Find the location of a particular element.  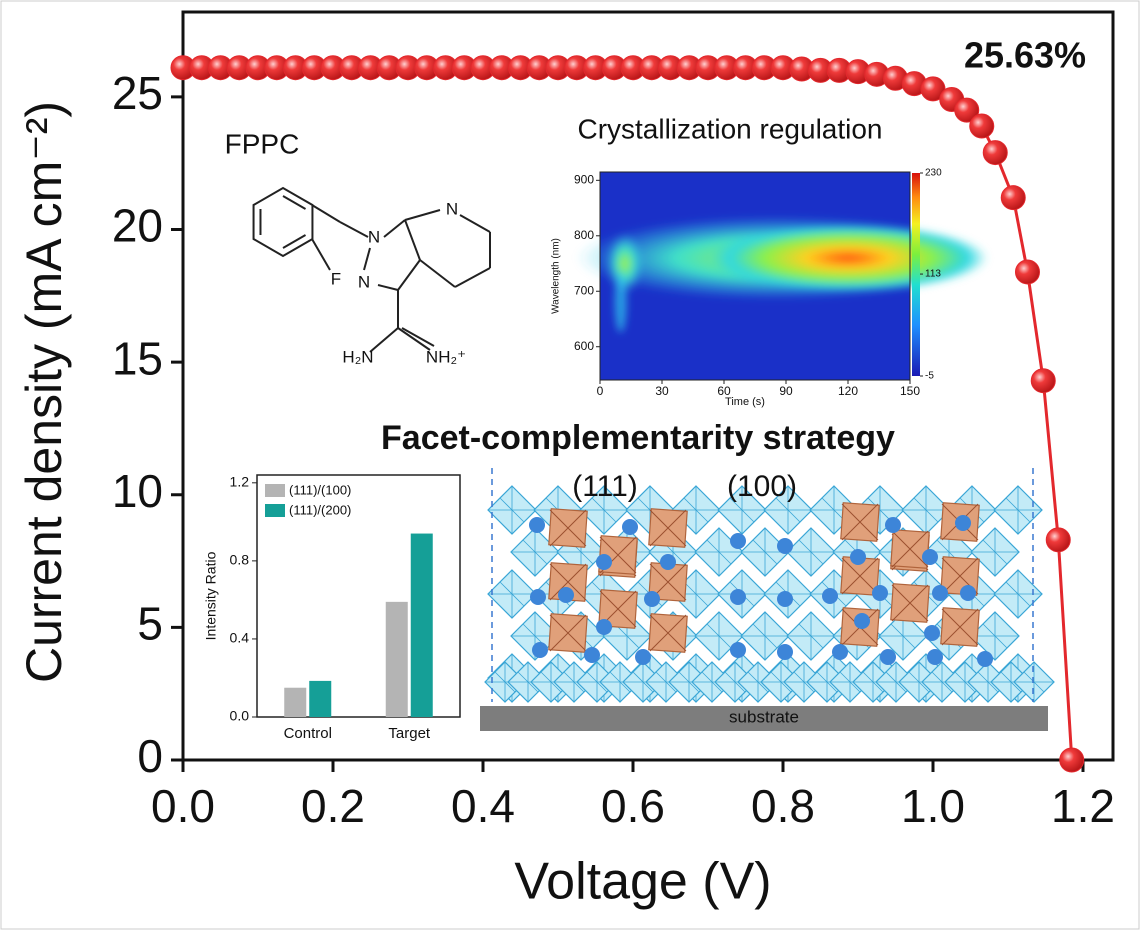

legend-swatch is located at coordinates (275, 490).